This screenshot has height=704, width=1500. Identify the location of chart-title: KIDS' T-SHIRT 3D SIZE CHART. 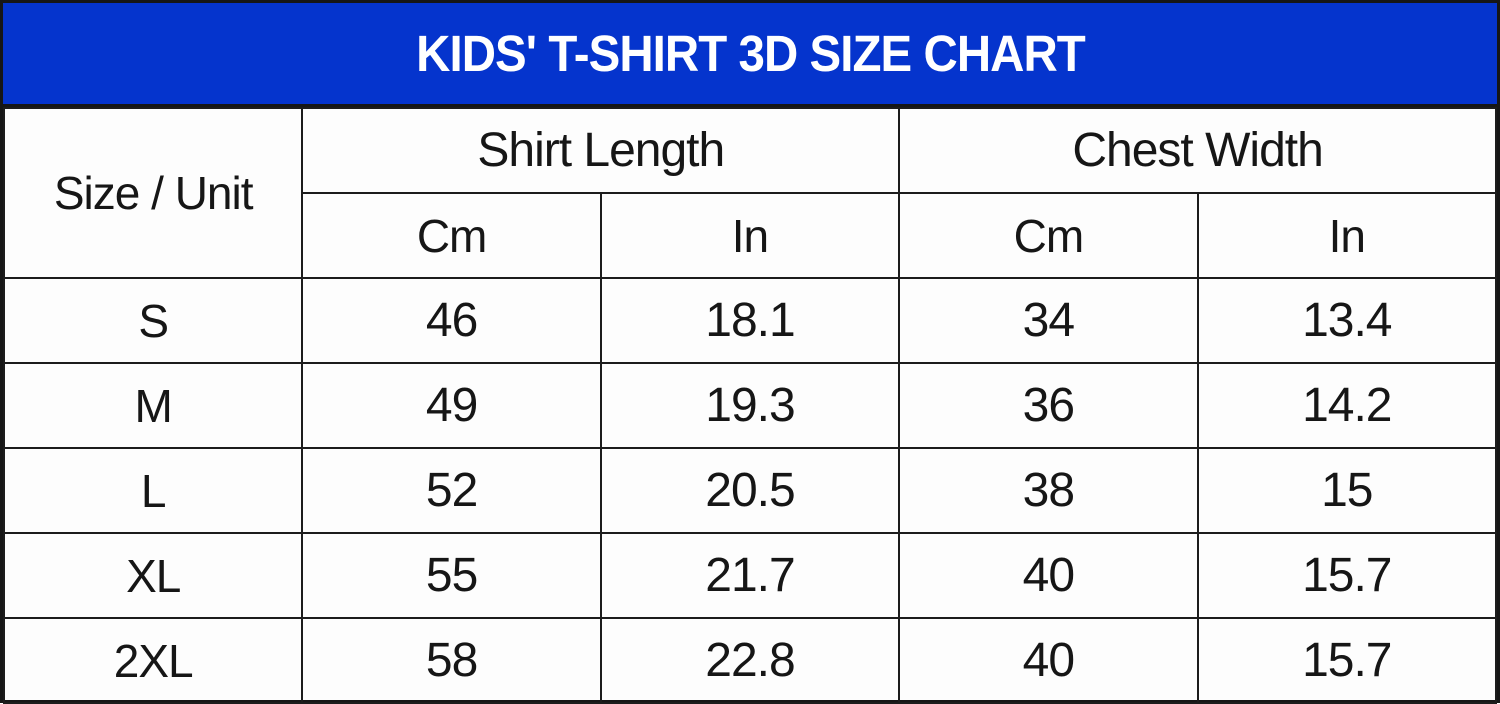
(750, 53).